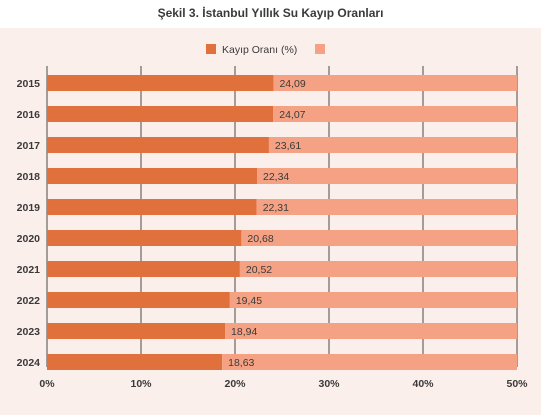 This screenshot has width=541, height=420. Describe the element at coordinates (249, 301) in the screenshot. I see `bar-value-label: 19,45` at that location.